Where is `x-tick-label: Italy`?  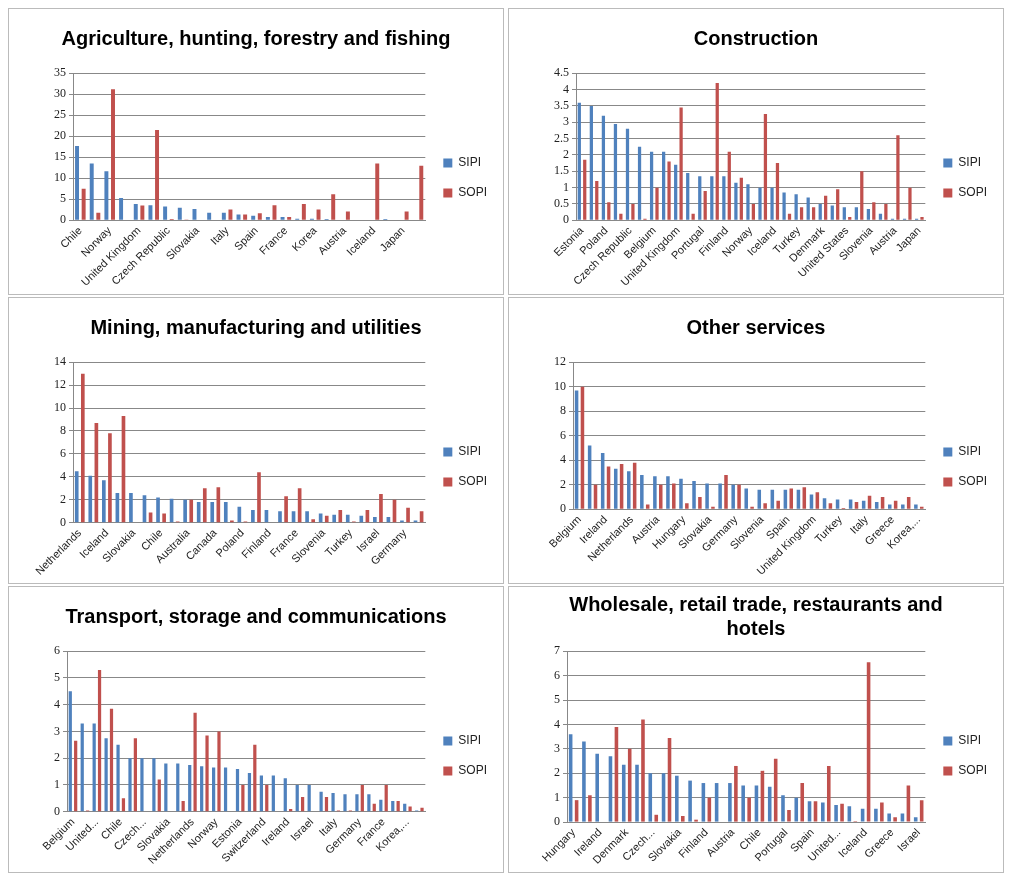
x-tick-label: Italy is located at coordinates (219, 235).